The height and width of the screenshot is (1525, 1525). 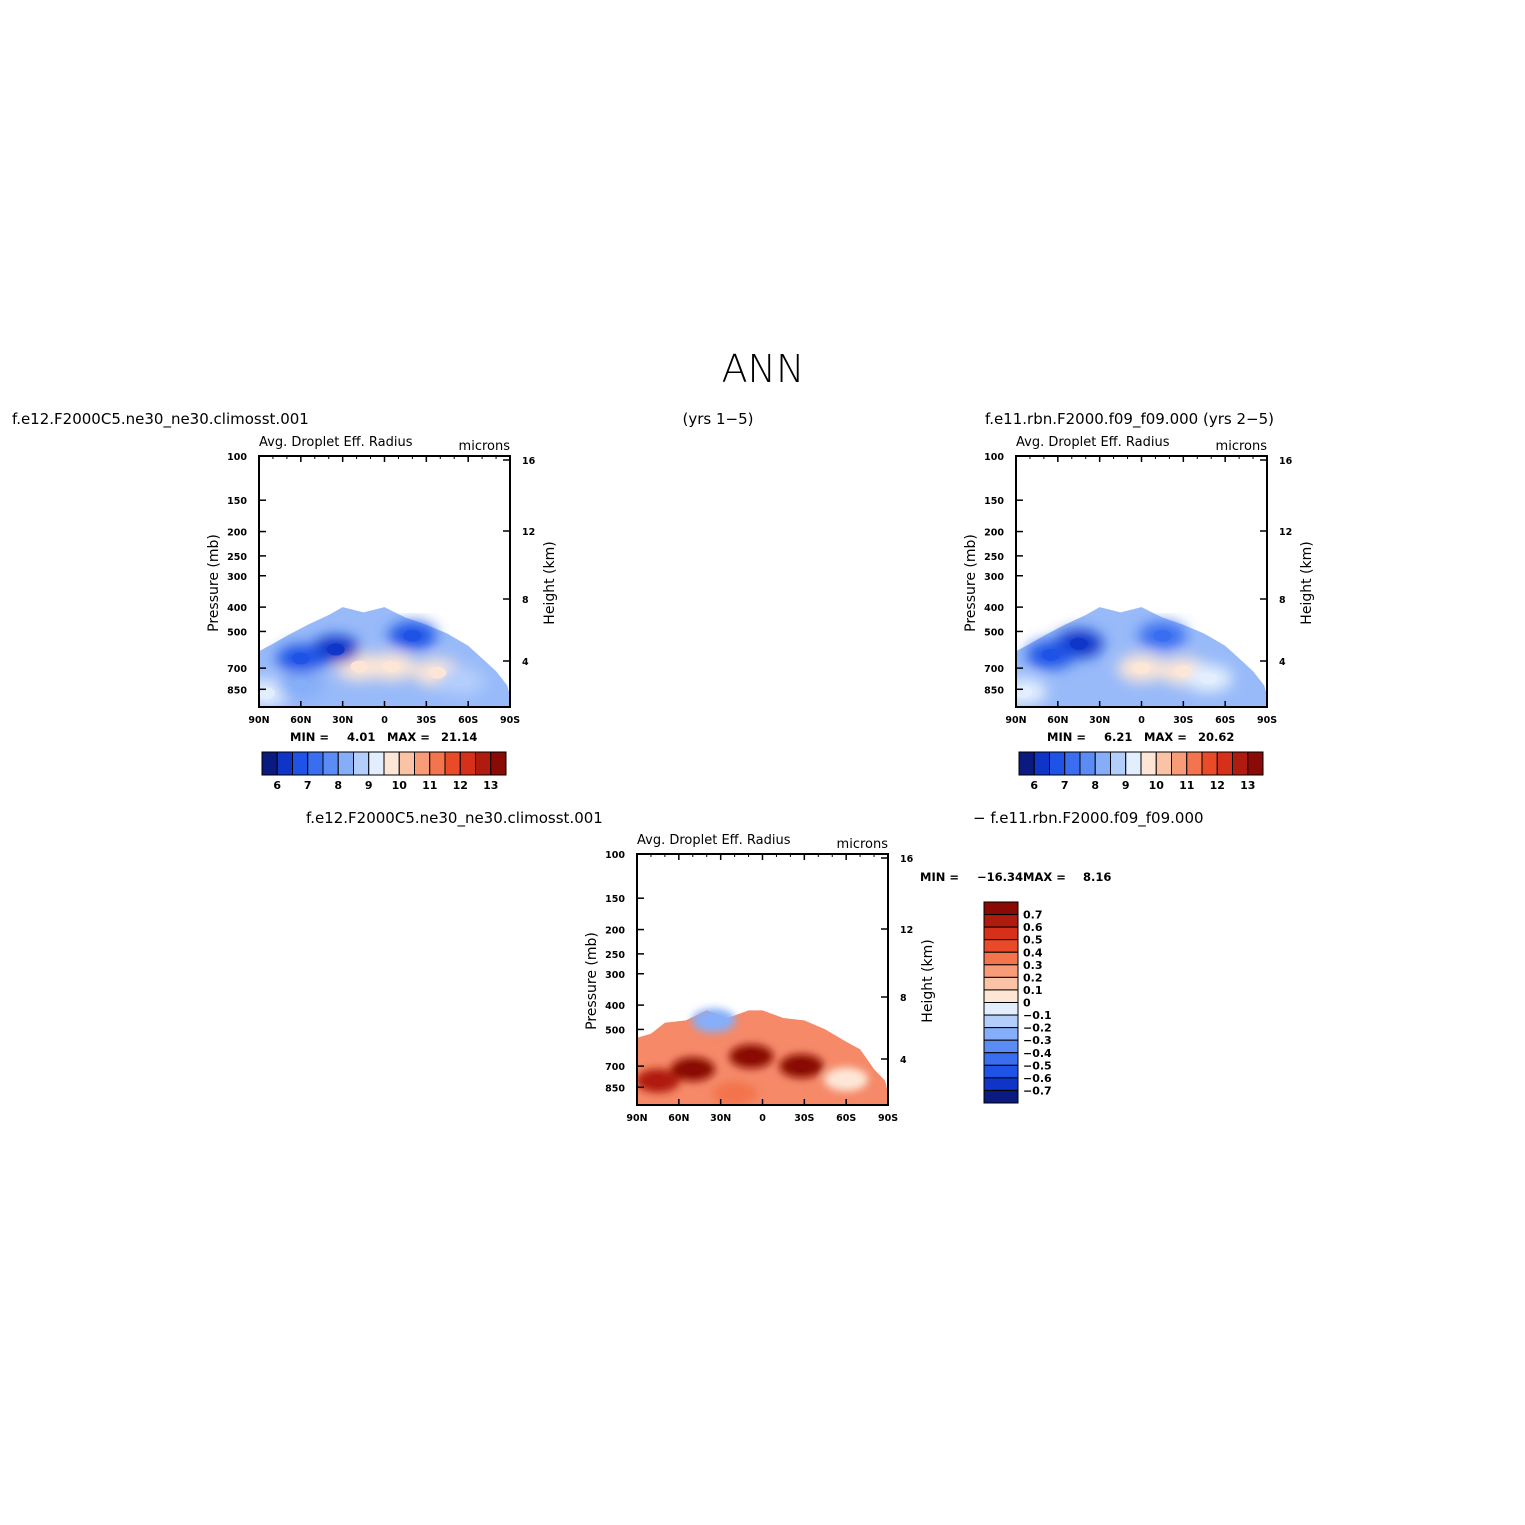 I want to click on min-value: 4.01, so click(x=361, y=737).